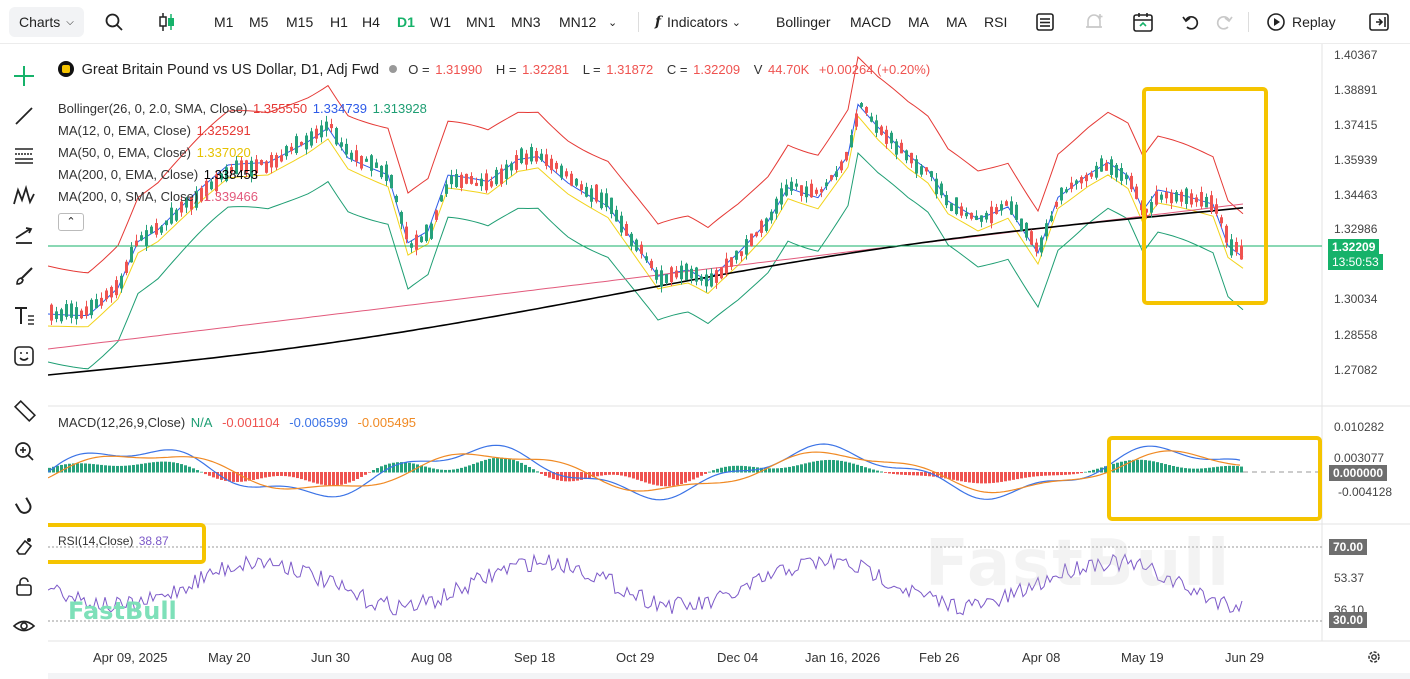  Describe the element at coordinates (224, 22) in the screenshot. I see `timeframe-m1: M1` at that location.